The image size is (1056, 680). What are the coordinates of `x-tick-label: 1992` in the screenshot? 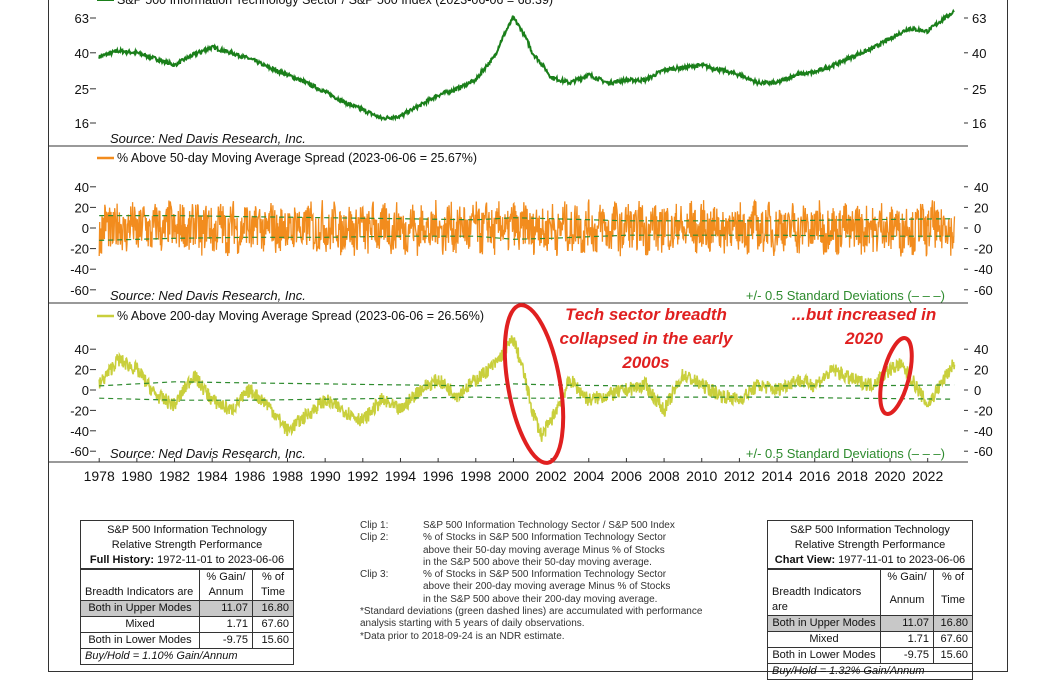 It's located at (362, 476).